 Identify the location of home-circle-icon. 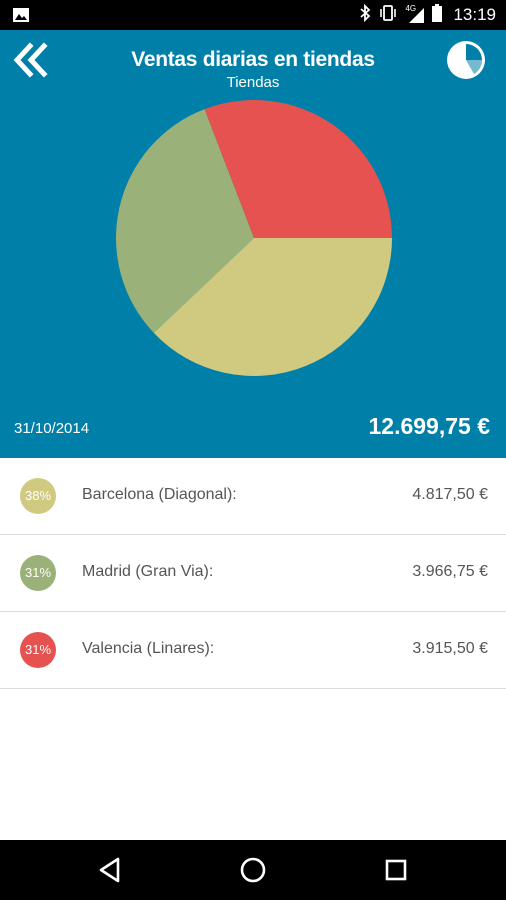
(253, 870).